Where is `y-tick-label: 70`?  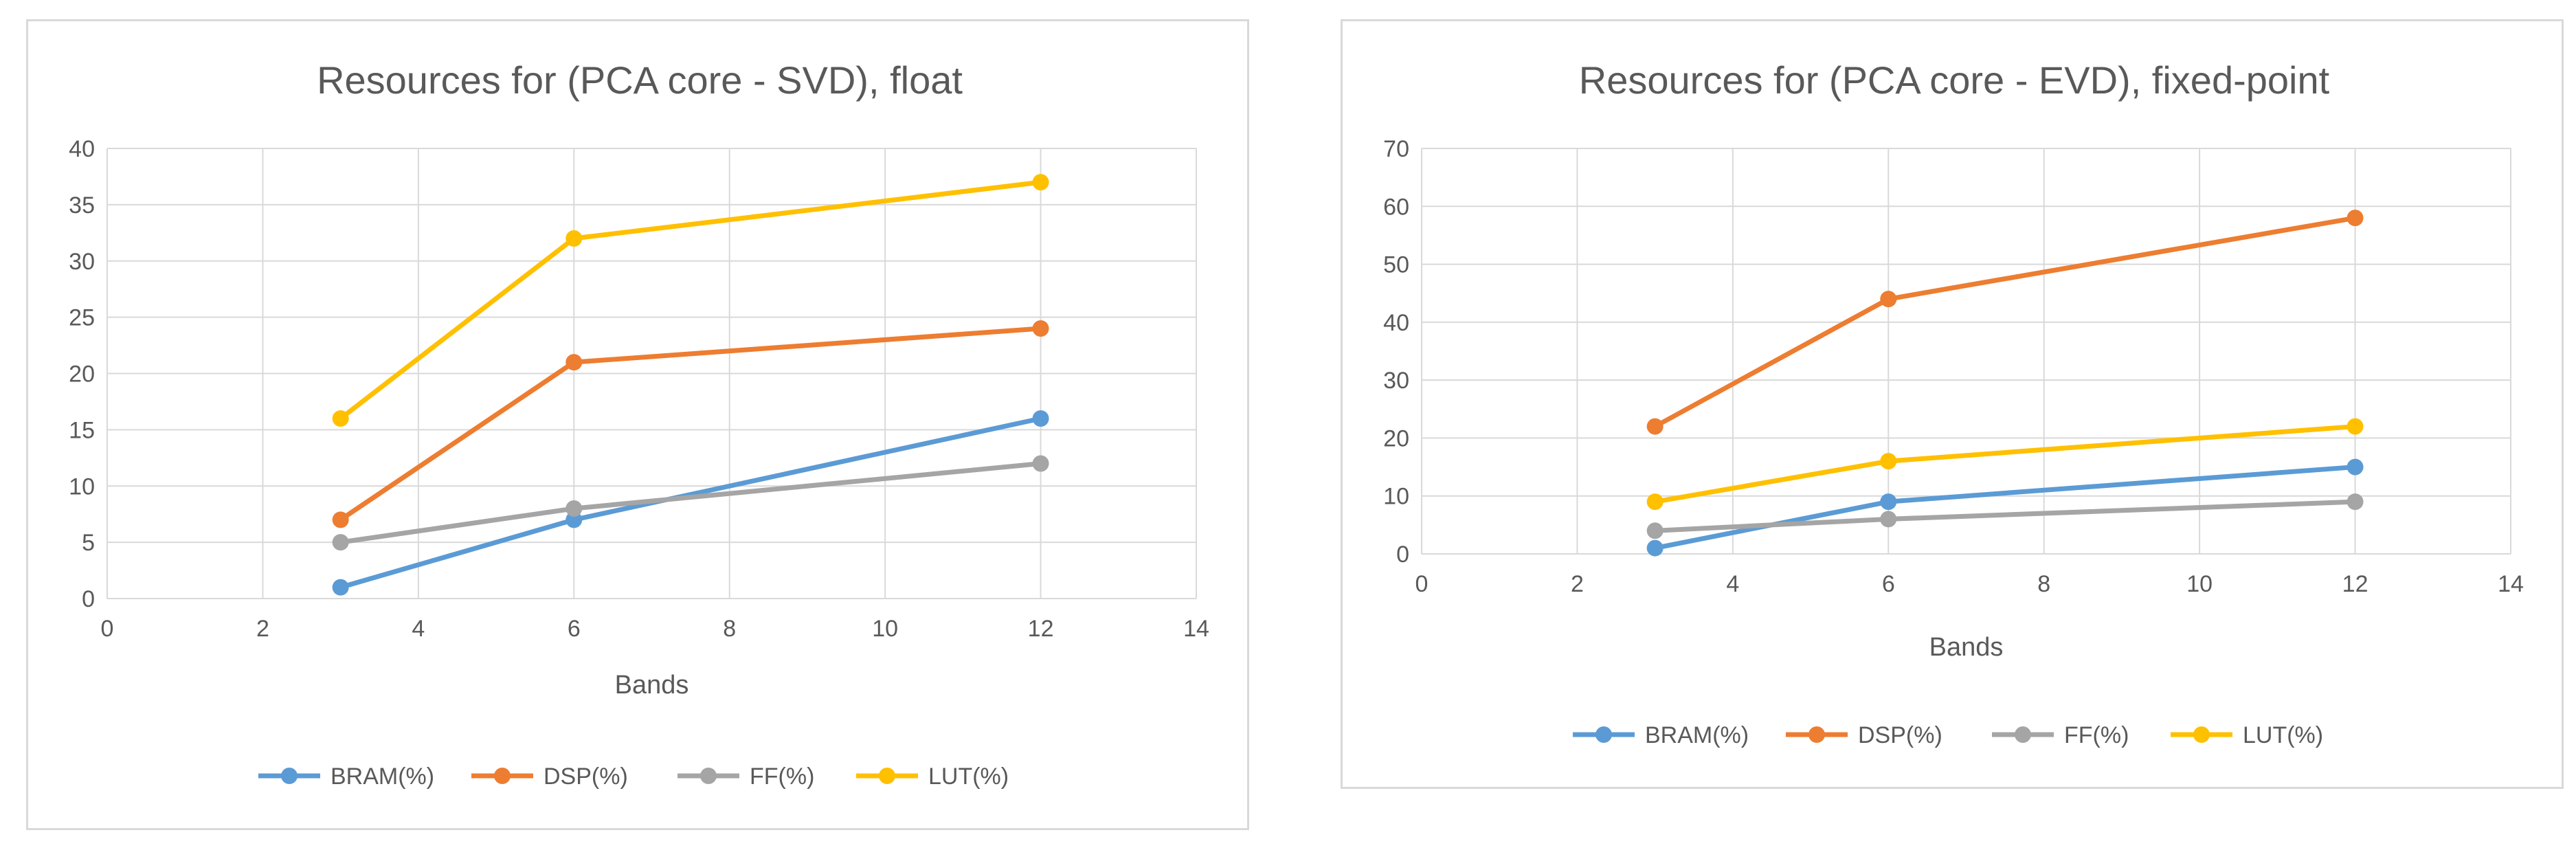 y-tick-label: 70 is located at coordinates (1396, 149).